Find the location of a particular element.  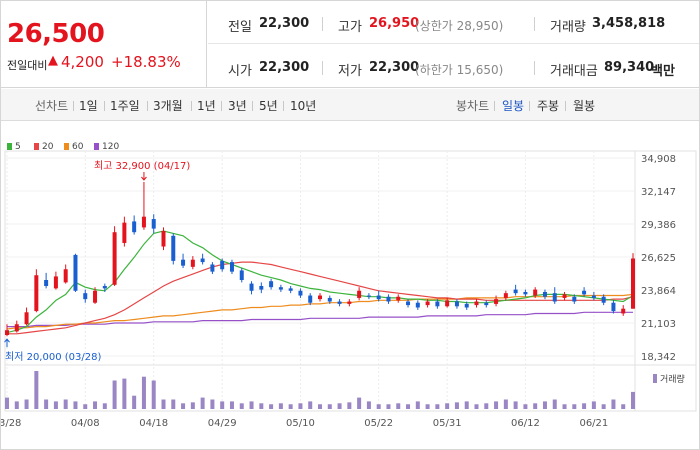

lower-limit: (하한가 15,650) is located at coordinates (459, 70).